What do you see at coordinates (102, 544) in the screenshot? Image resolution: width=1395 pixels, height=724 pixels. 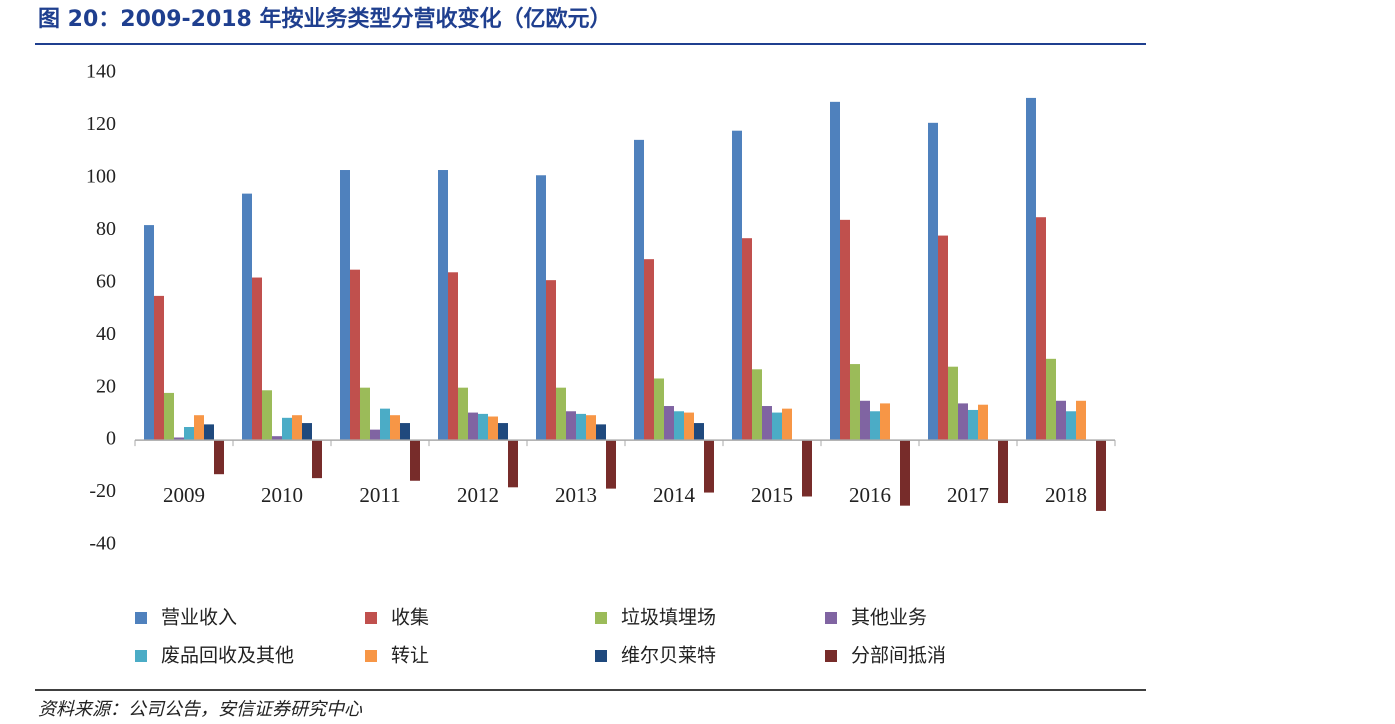 I see `y-tick-label: -40` at bounding box center [102, 544].